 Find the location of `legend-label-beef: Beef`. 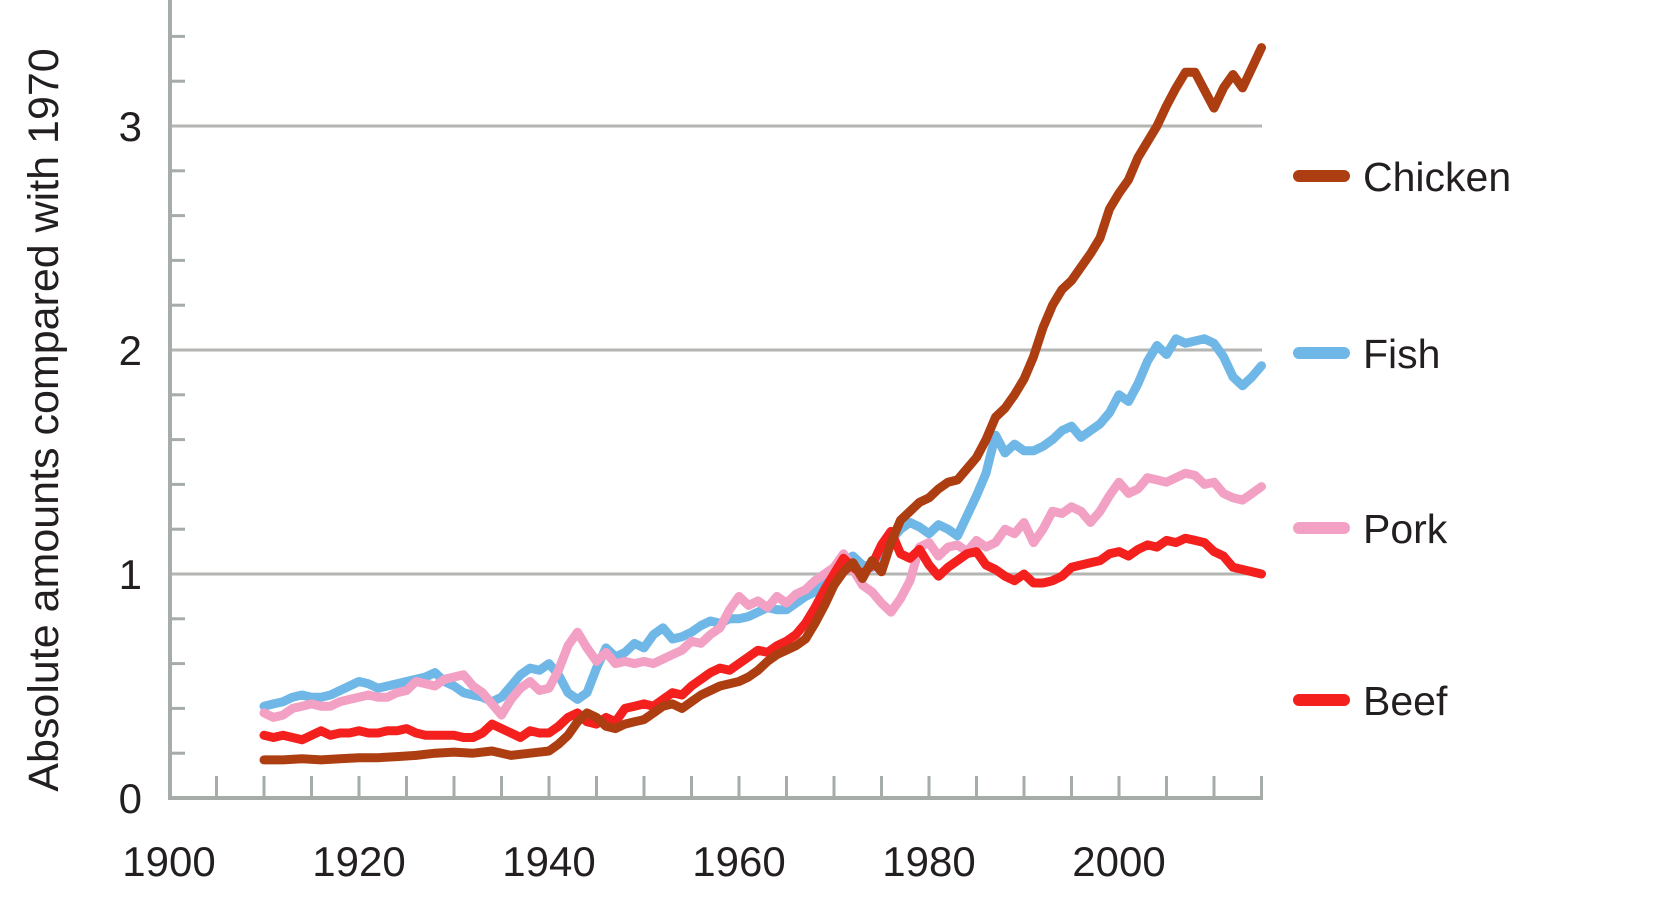

legend-label-beef: Beef is located at coordinates (1405, 701).